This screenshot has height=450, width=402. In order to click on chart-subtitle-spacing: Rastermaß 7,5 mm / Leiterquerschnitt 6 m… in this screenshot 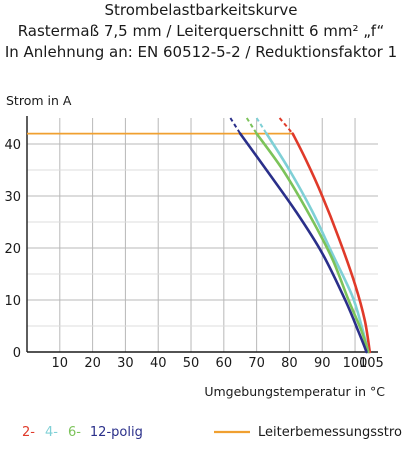, I will do `click(201, 31)`.